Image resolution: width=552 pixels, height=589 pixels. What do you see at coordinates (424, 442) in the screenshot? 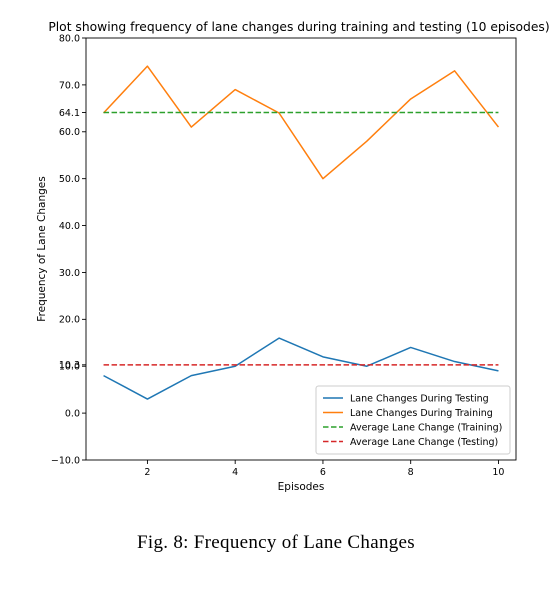
I see `legend-entry-label: Average Lane Change (Testing)` at bounding box center [424, 442].